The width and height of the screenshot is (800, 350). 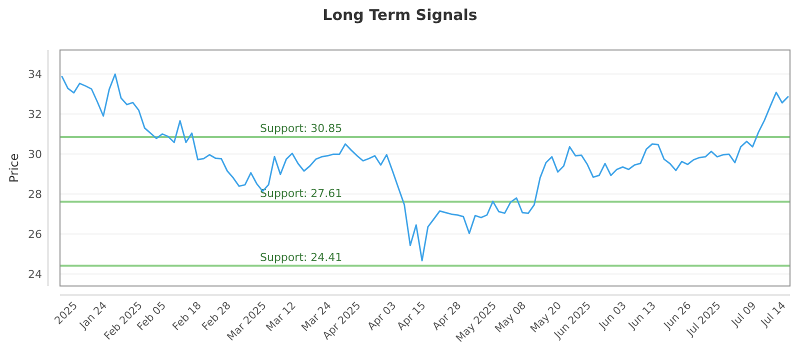 I want to click on y-tick-label: 30, so click(x=35, y=154).